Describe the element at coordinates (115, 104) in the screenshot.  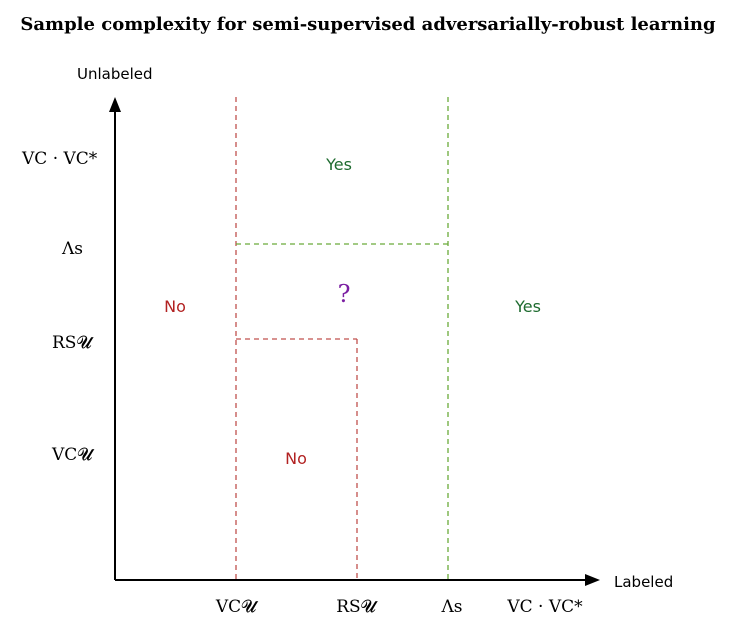
I see `y-axis-arrowhead` at that location.